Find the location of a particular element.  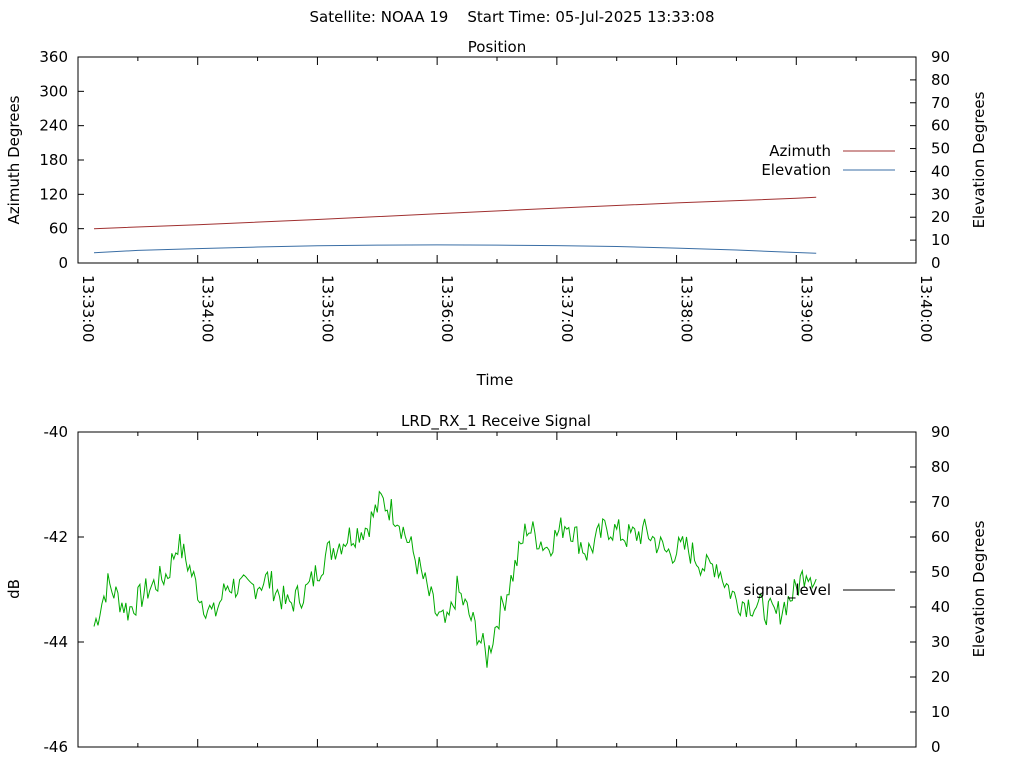

position-x-tick-label: 13:36:00 is located at coordinates (447, 308).